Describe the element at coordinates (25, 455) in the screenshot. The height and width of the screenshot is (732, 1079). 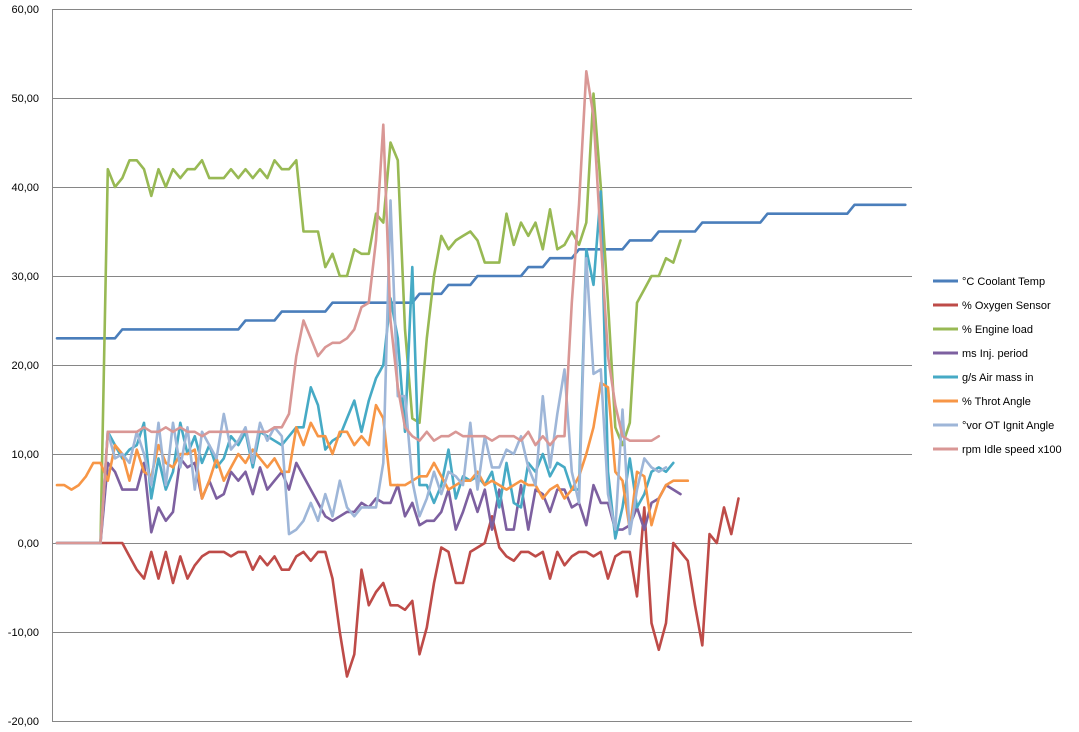
I see `y-tick-label-3: 10,00` at that location.